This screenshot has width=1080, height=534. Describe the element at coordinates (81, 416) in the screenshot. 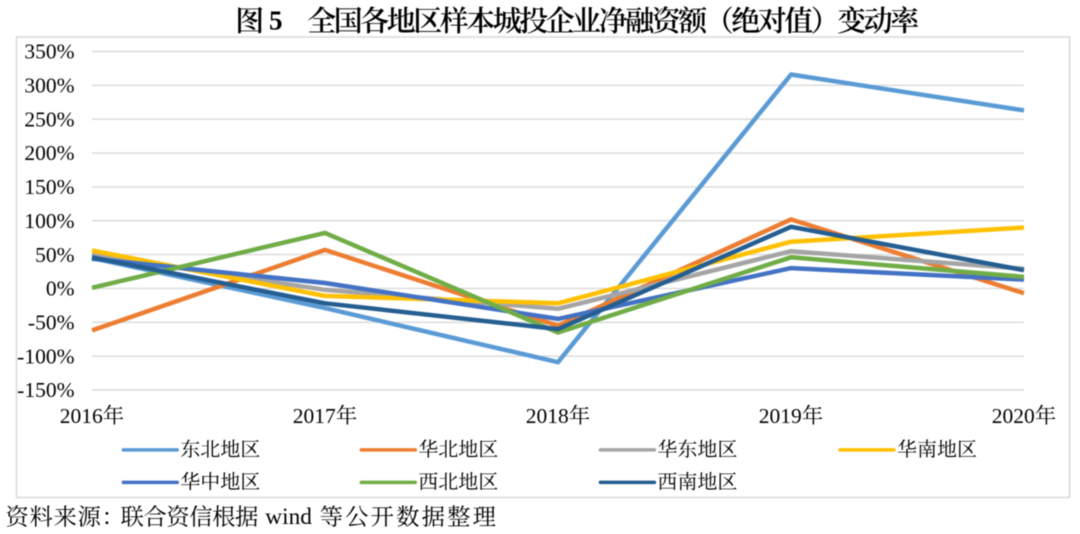

I see `svg-text: 2016` at that location.